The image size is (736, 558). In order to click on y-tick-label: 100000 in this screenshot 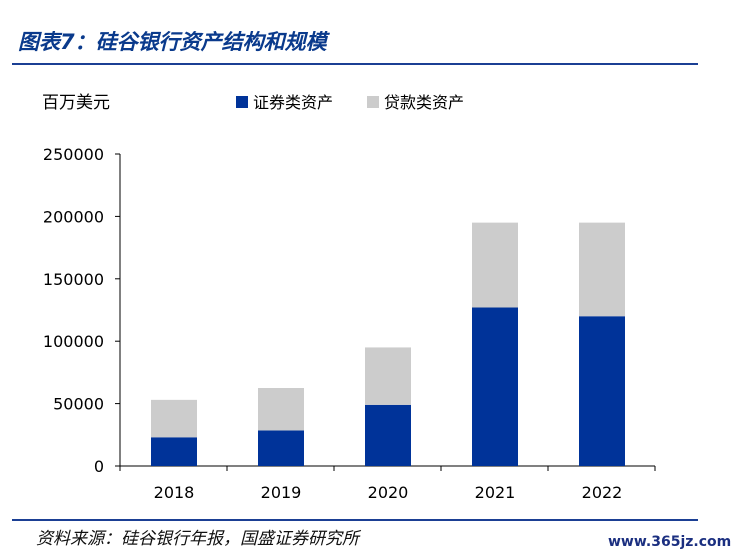, I will do `click(73, 341)`.